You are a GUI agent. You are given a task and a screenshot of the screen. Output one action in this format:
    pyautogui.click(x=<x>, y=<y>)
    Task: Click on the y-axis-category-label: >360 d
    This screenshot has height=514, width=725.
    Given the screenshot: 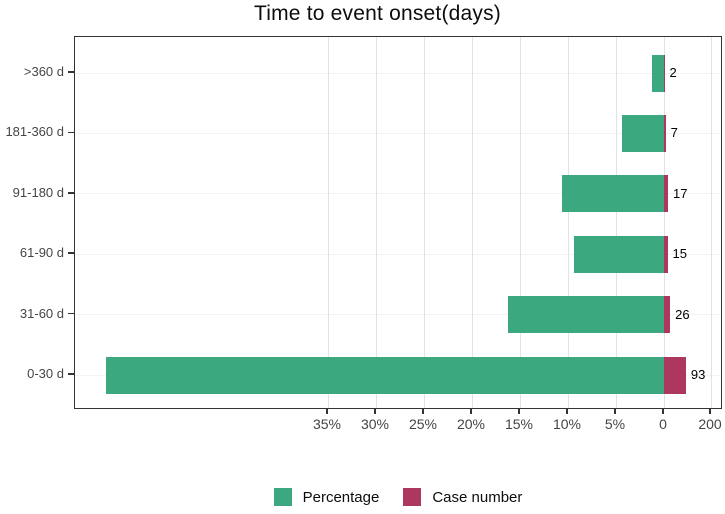 What is the action you would take?
    pyautogui.click(x=43, y=71)
    